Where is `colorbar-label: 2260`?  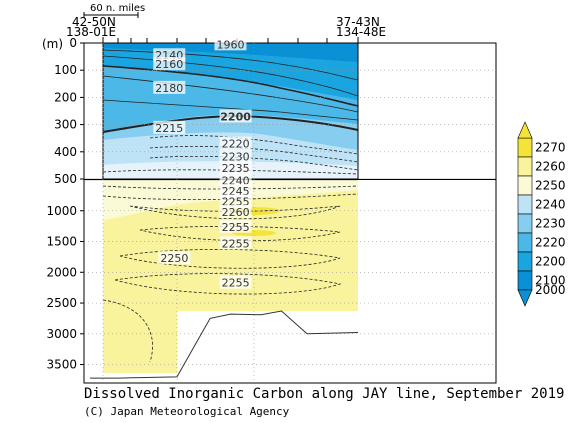 colorbar-label: 2260 is located at coordinates (550, 167).